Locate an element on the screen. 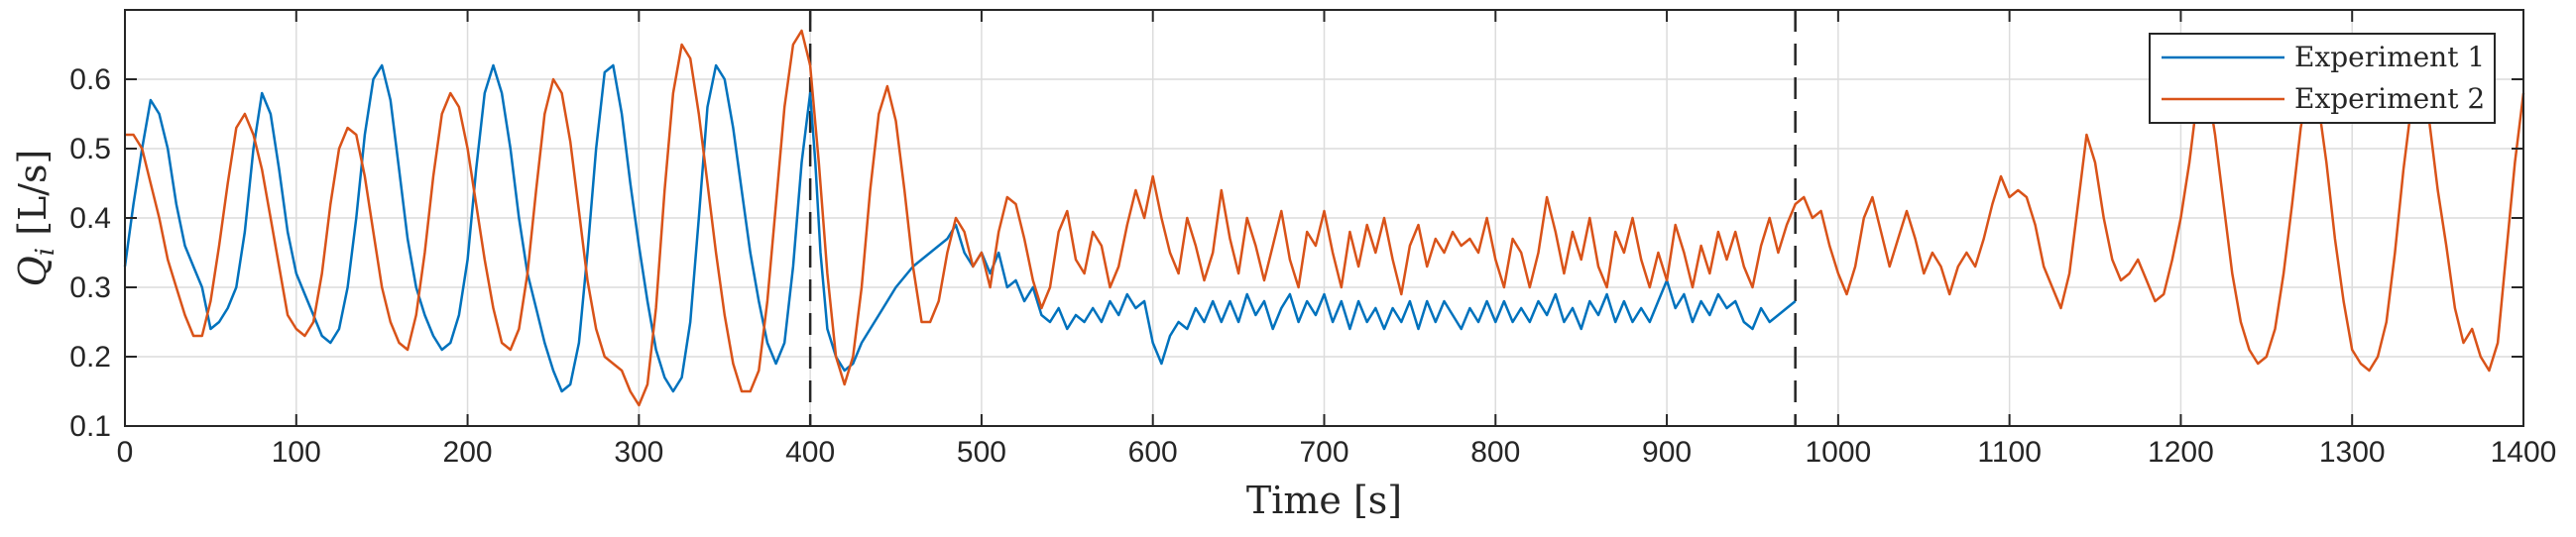 The height and width of the screenshot is (537, 2576). y-axis-label: Qi [L/s] is located at coordinates (35, 218).